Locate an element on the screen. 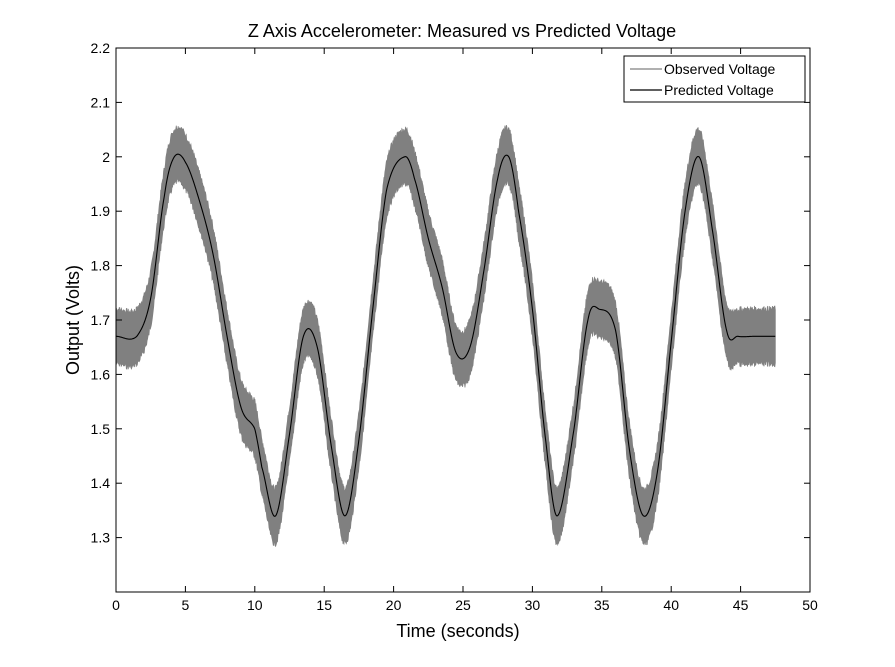 The height and width of the screenshot is (667, 895). x-tick-label: 10 is located at coordinates (255, 605).